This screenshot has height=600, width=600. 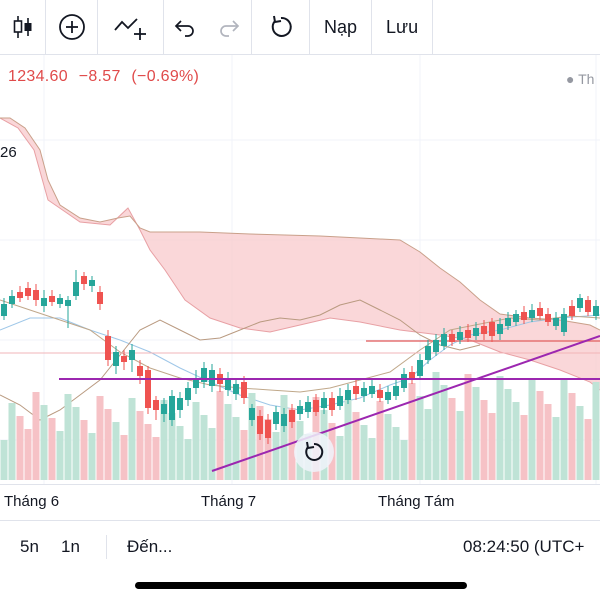 I want to click on candlestick-chart-type-button, so click(x=23, y=27).